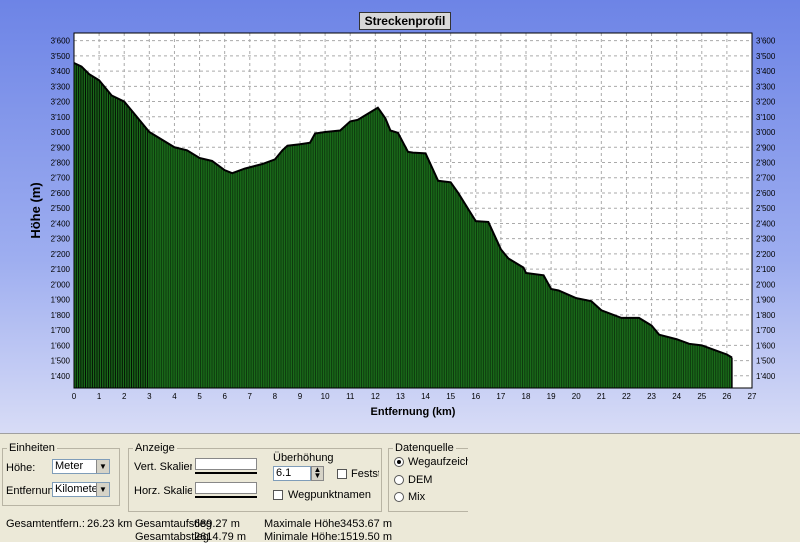 This screenshot has width=800, height=543. I want to click on y-tick-label-left: 3'600, so click(61, 41).